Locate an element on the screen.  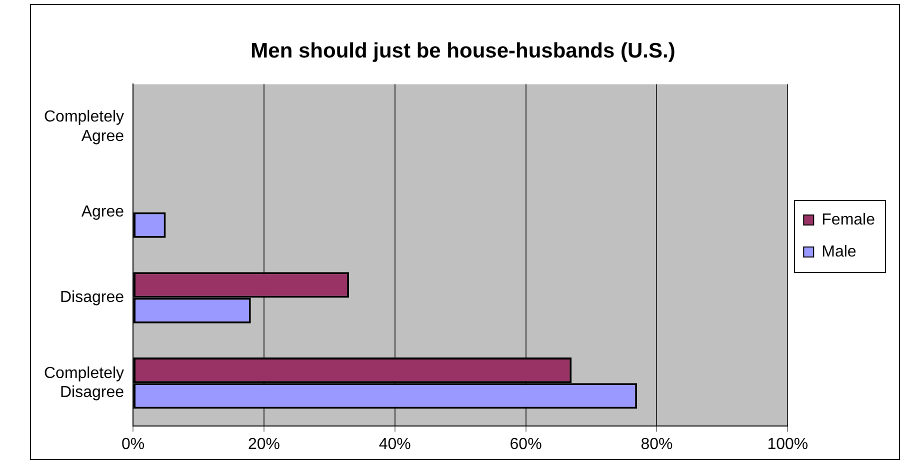
legend-label: Female is located at coordinates (849, 219).